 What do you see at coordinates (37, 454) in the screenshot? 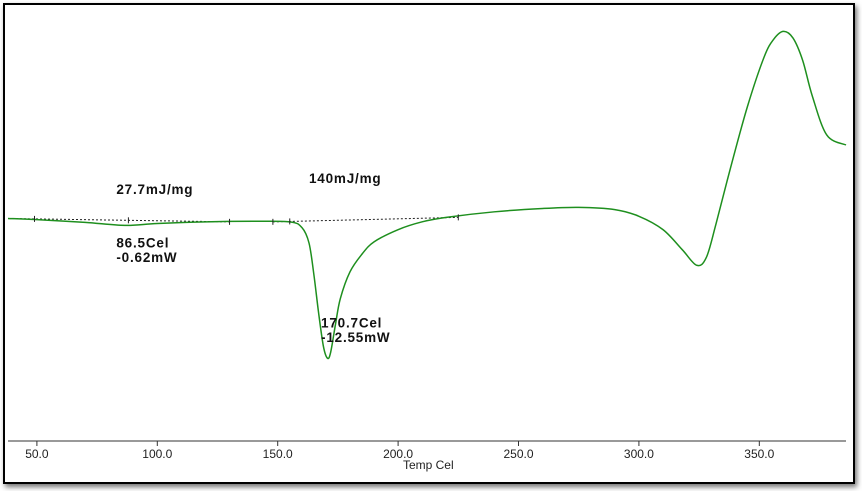
I see `x-tick-label: 50.0` at bounding box center [37, 454].